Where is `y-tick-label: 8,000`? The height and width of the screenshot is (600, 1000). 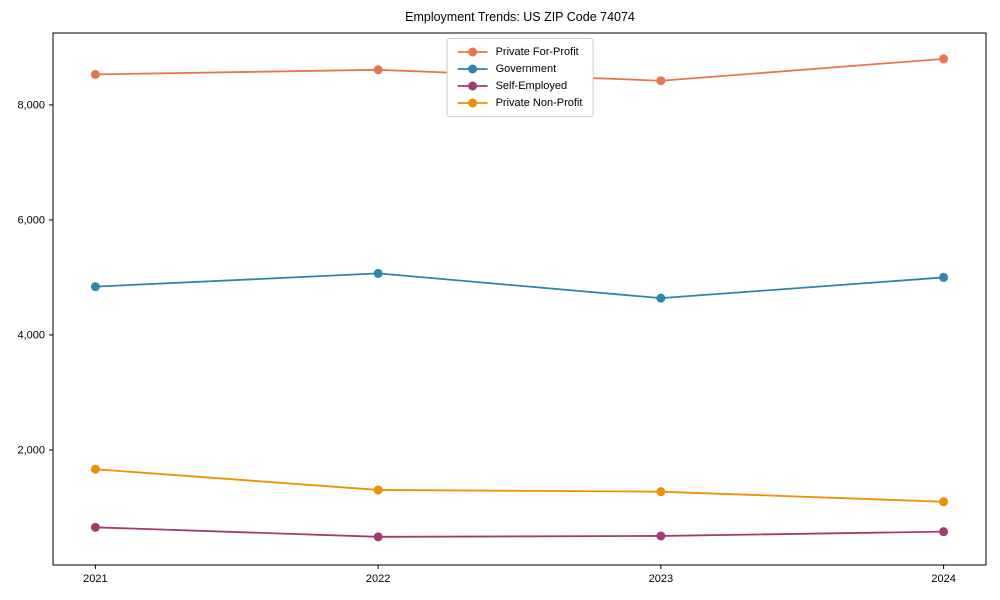
y-tick-label: 8,000 is located at coordinates (31, 105).